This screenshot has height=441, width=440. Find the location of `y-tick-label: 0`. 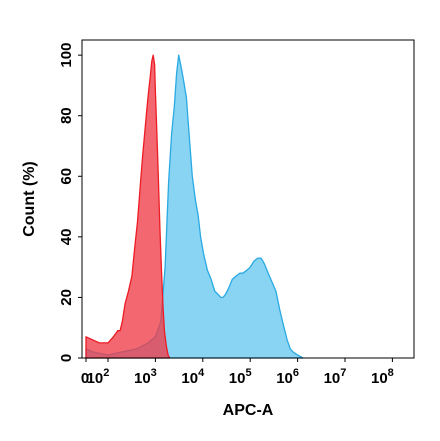

y-tick-label: 0 is located at coordinates (66, 358).